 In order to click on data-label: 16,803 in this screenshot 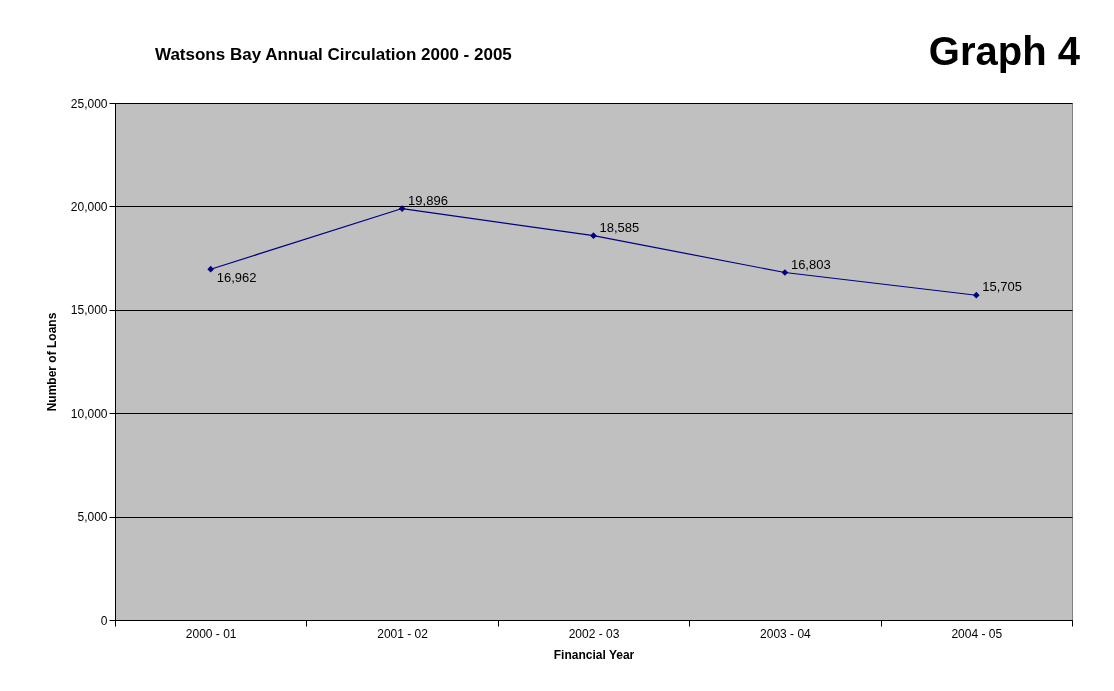, I will do `click(810, 264)`.